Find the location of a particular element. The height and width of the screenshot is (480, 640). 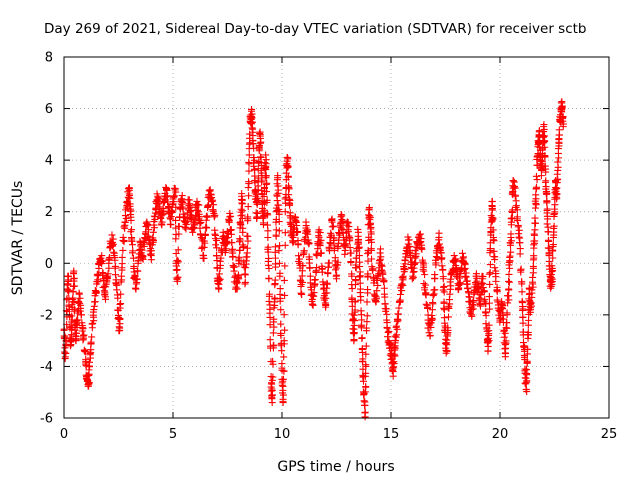

y-tick-label: -6 is located at coordinates (46, 419).